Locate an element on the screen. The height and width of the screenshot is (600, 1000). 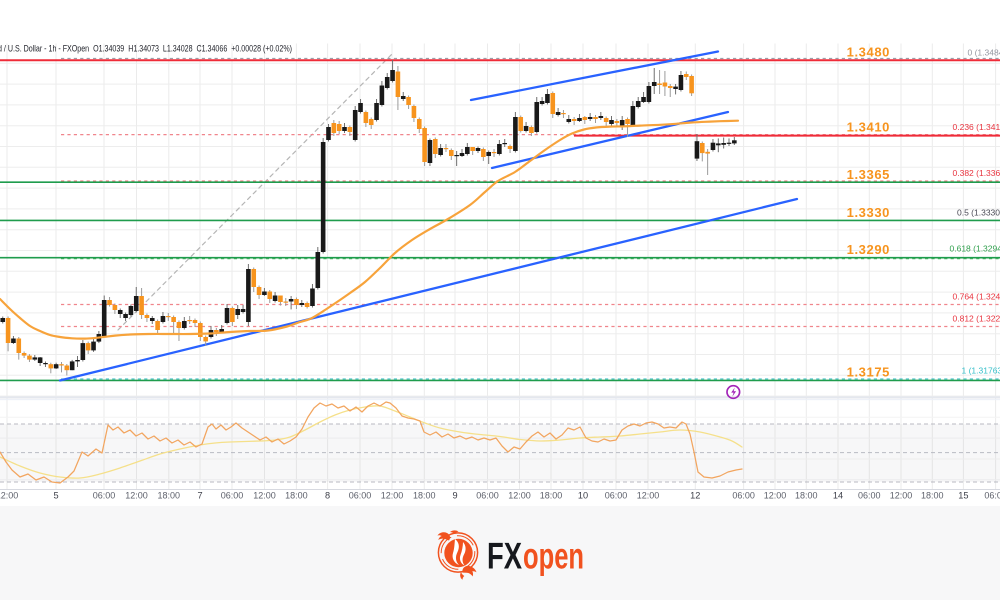
svg-text: 10 is located at coordinates (583, 496).